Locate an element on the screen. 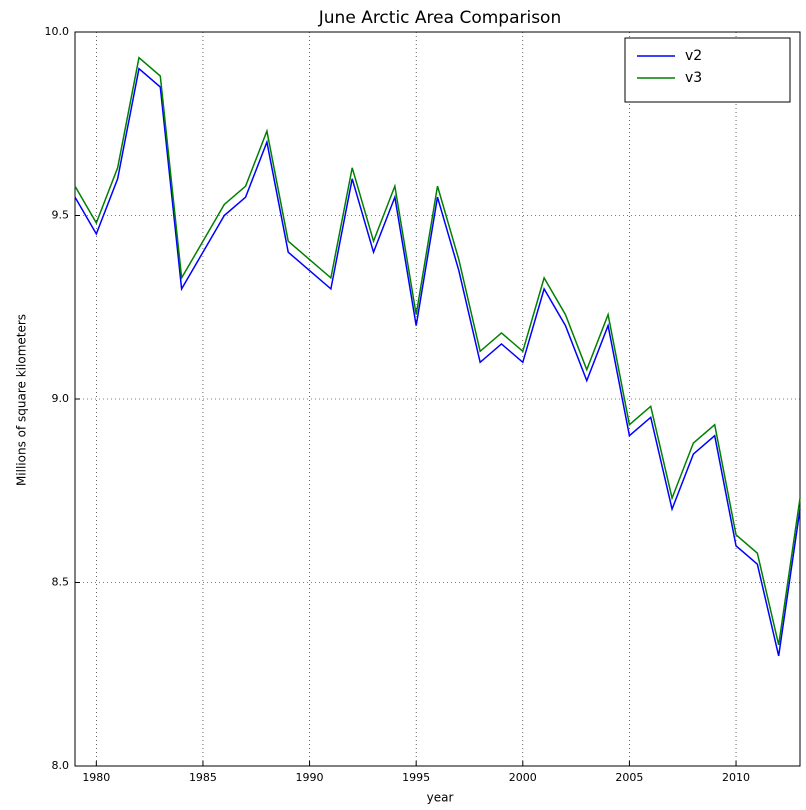  legend-label: v3 is located at coordinates (693, 78).